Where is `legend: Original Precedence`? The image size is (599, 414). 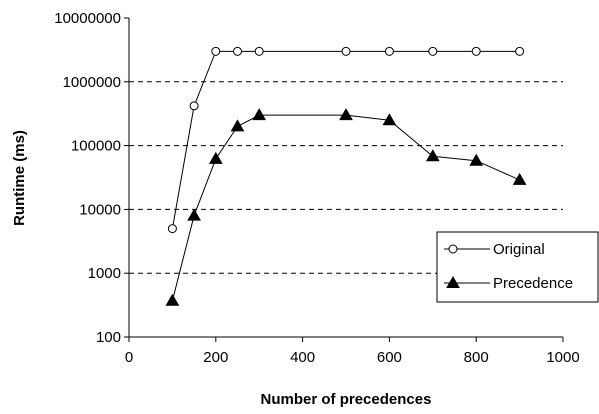 legend: Original Precedence is located at coordinates (517, 267).